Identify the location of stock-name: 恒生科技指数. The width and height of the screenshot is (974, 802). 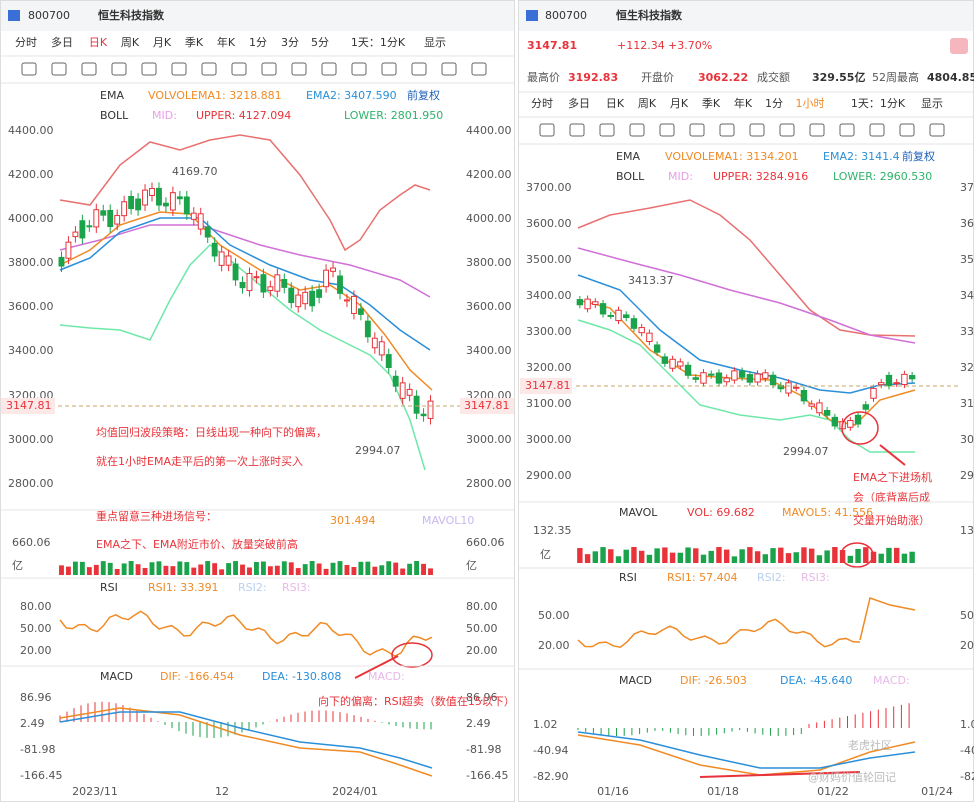
(131, 15).